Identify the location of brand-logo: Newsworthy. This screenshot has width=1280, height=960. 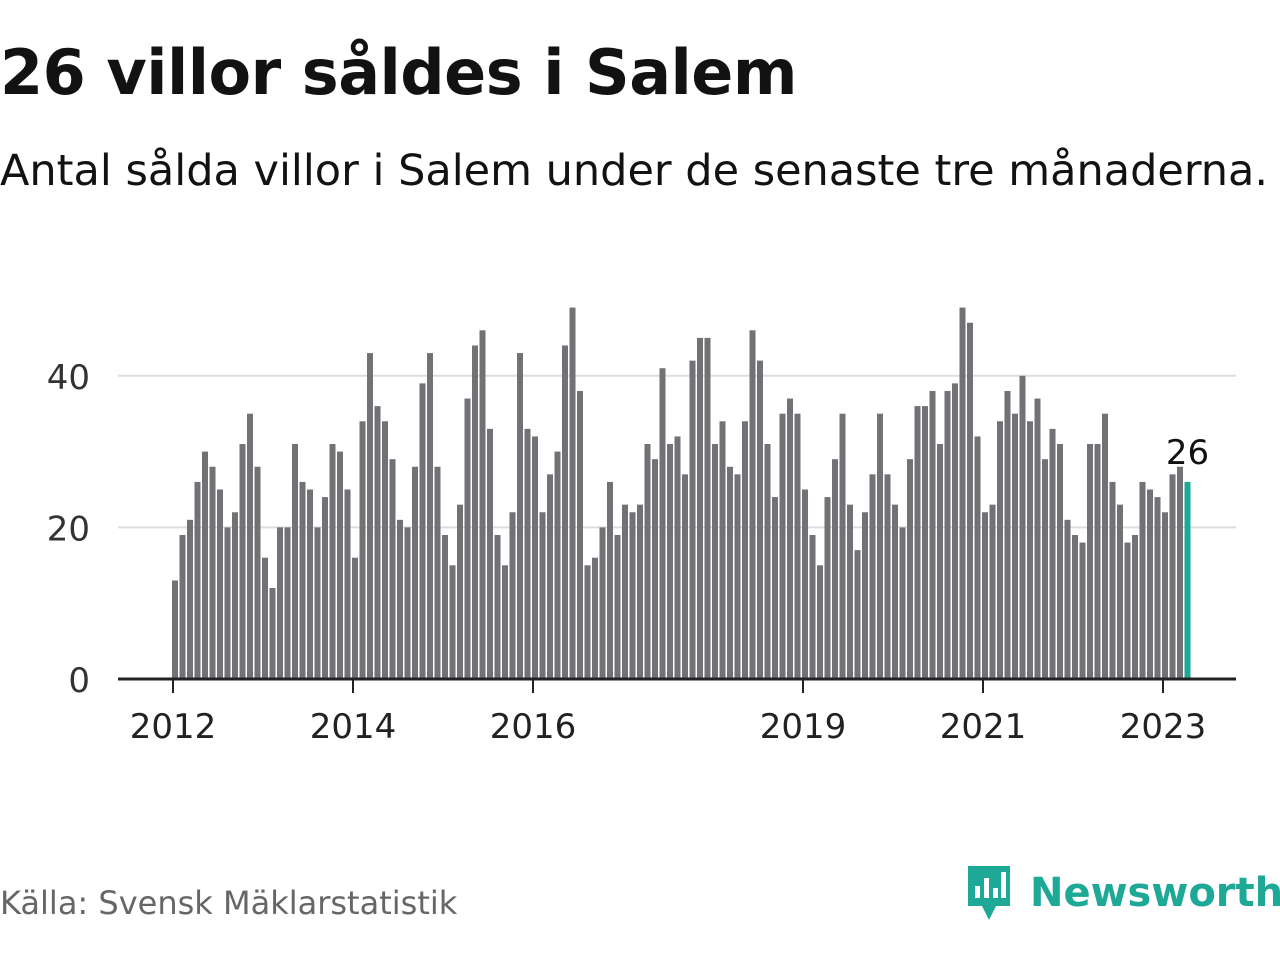
(1122, 893).